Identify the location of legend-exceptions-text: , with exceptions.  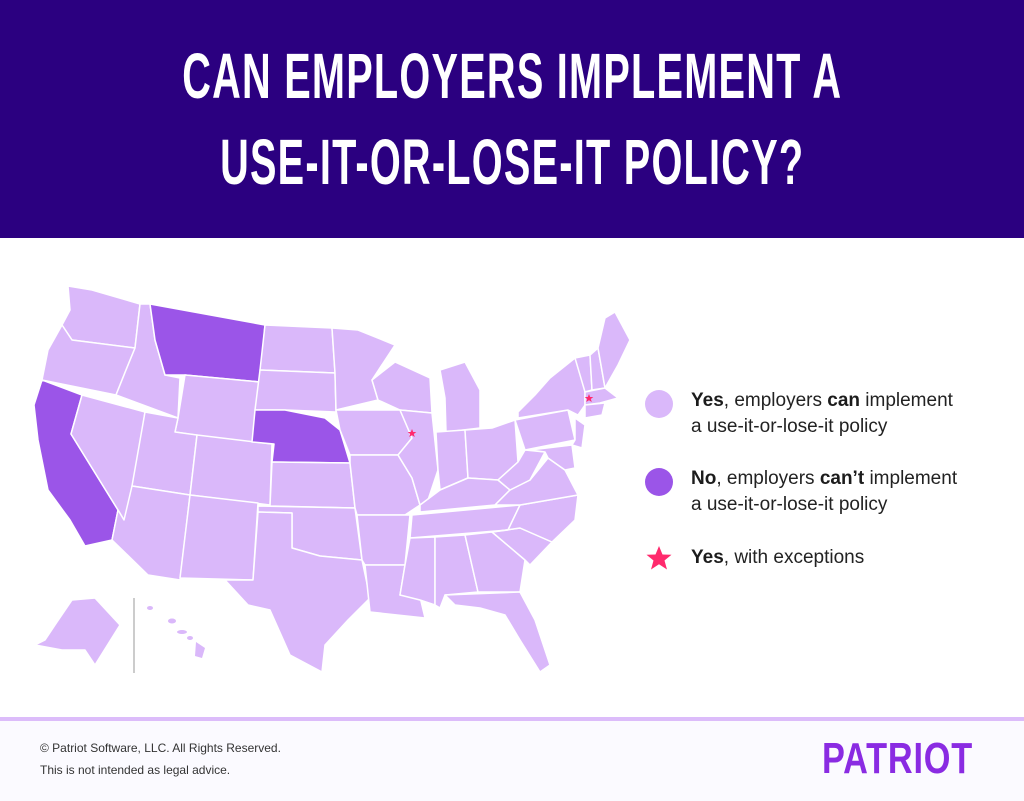
(794, 557).